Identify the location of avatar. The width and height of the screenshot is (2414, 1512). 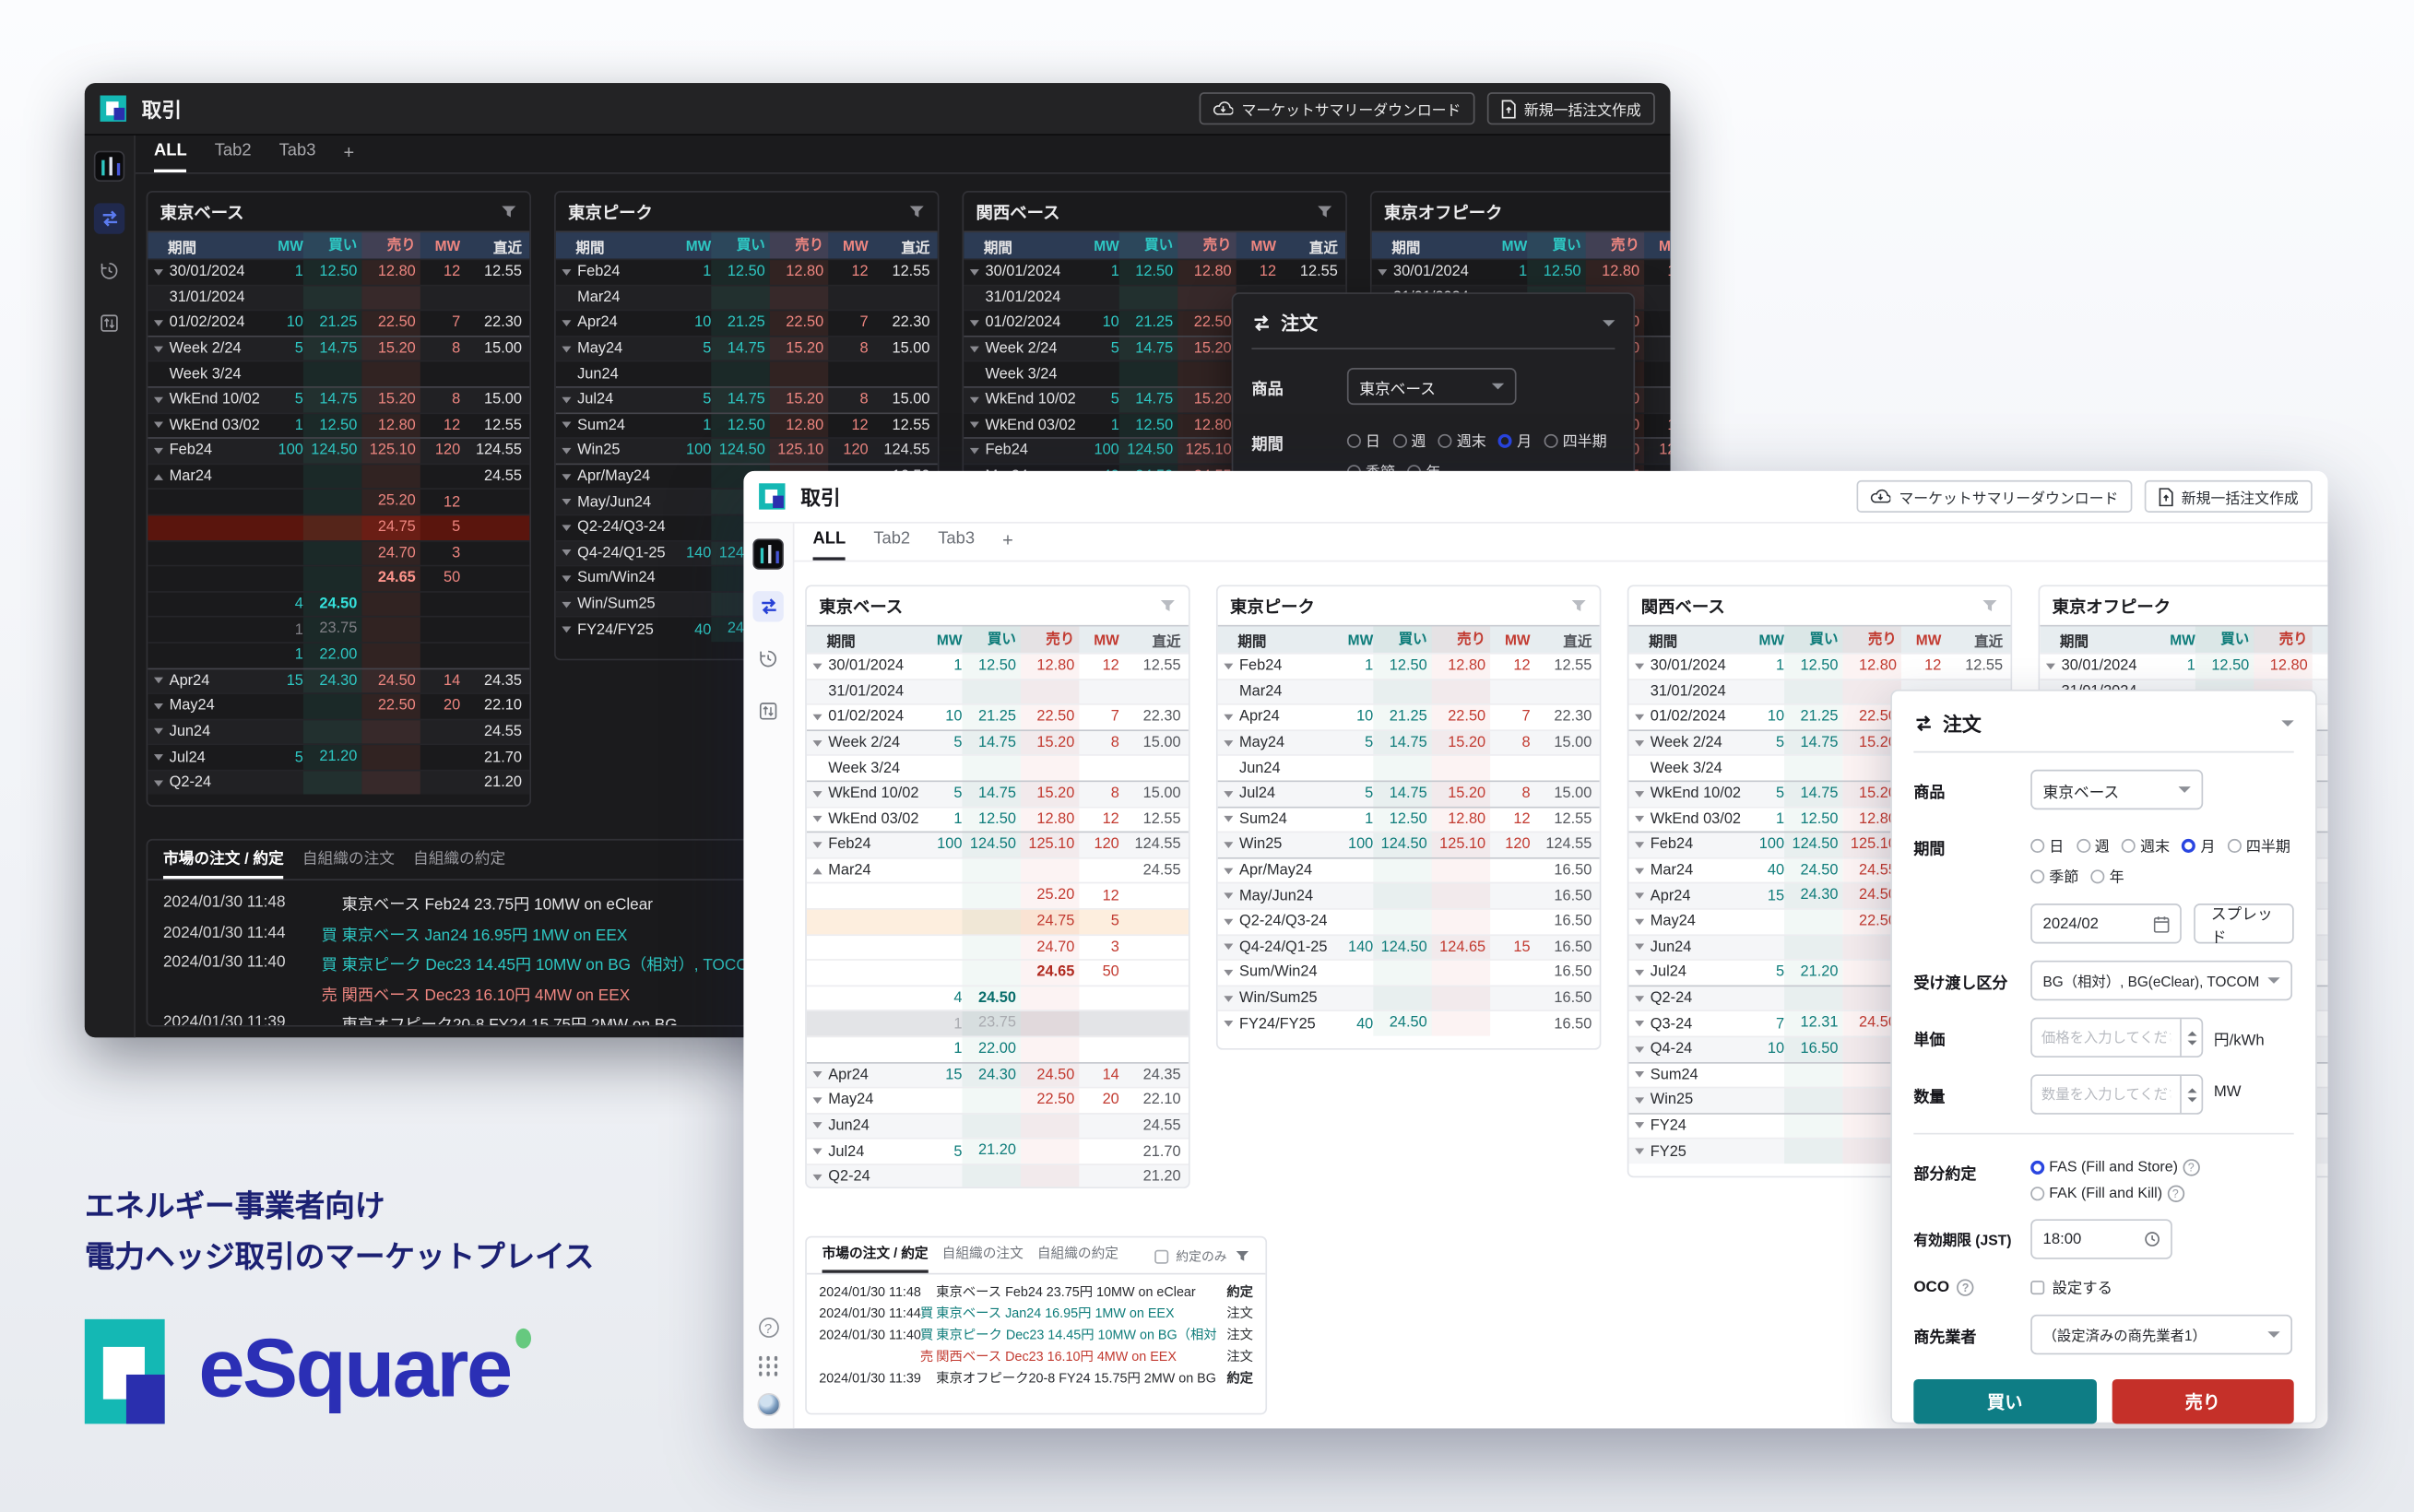
(768, 1405).